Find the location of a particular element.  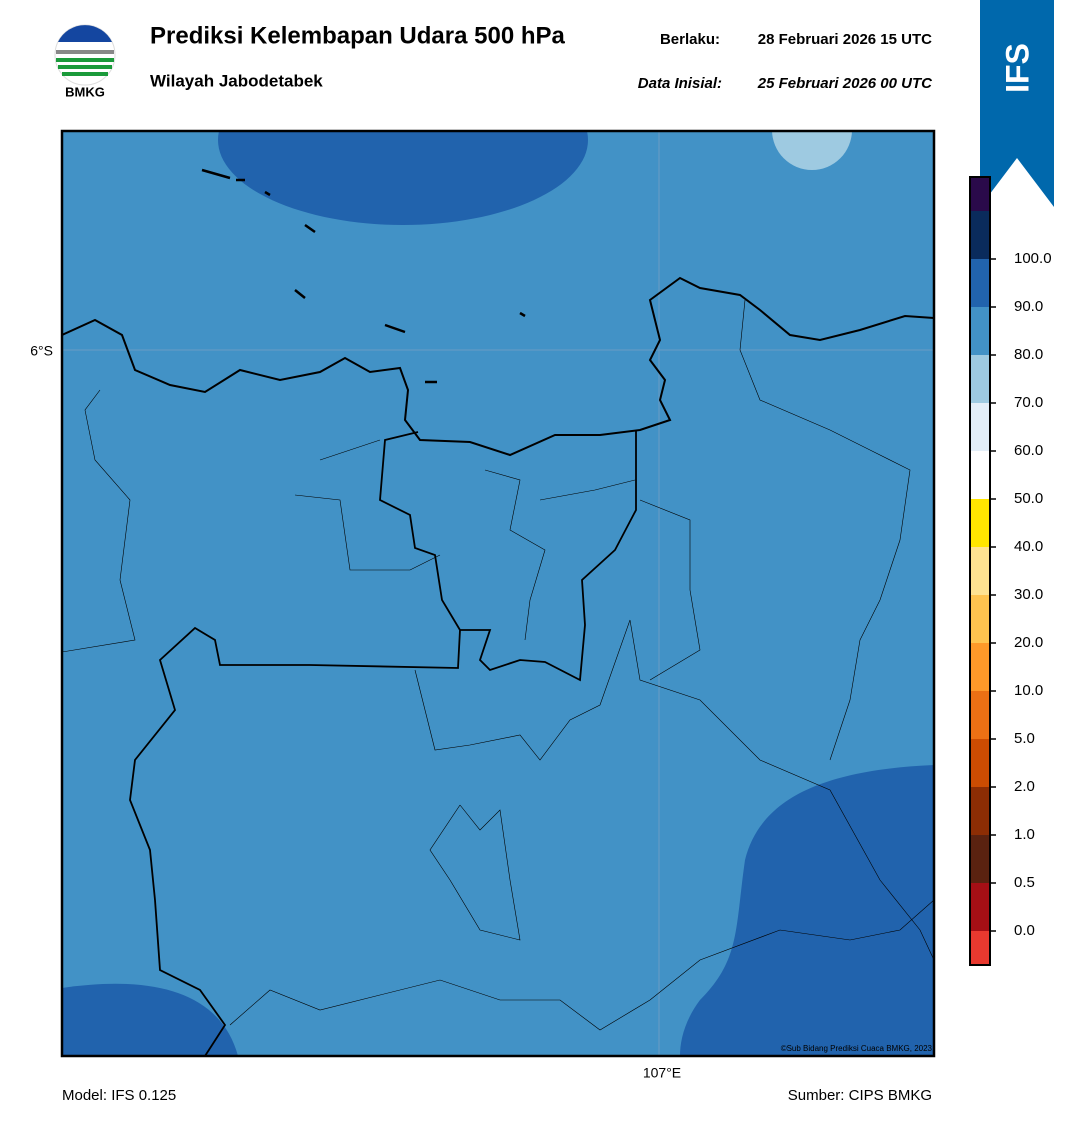

colorbar-label: 80.0 is located at coordinates (1028, 354).